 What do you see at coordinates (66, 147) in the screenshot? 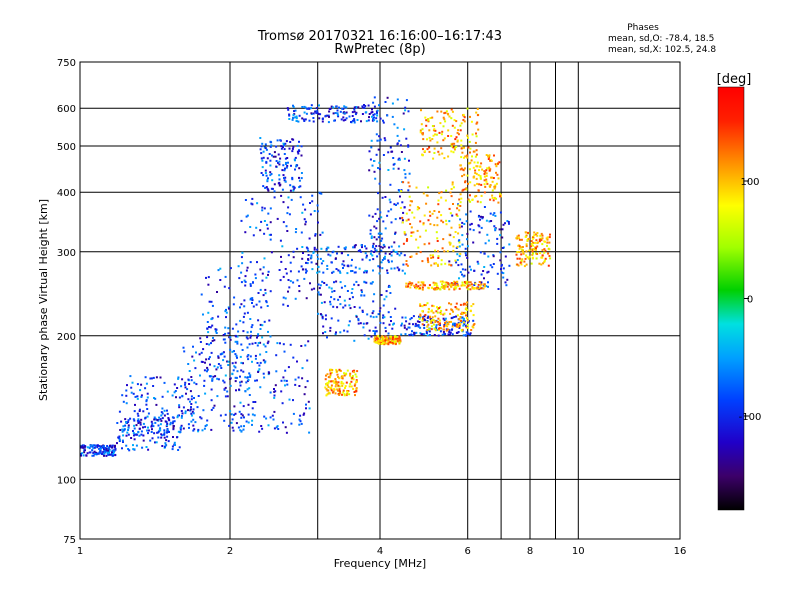
I see `y-tick-label: 500` at bounding box center [66, 147].